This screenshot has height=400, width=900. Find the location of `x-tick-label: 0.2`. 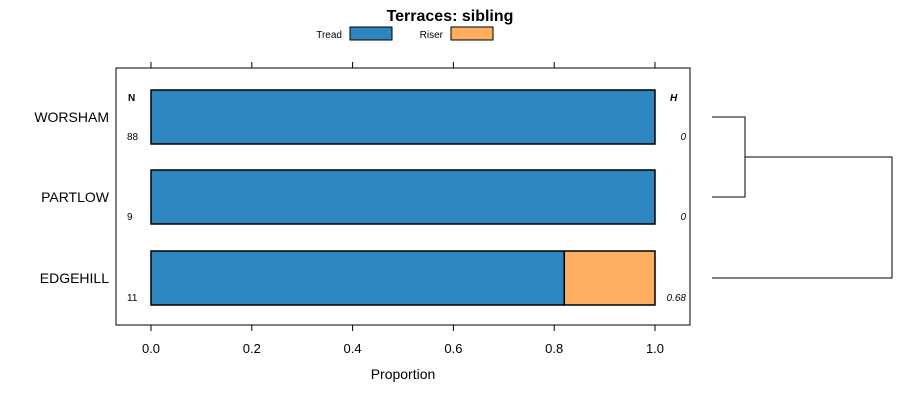

x-tick-label: 0.2 is located at coordinates (252, 348).